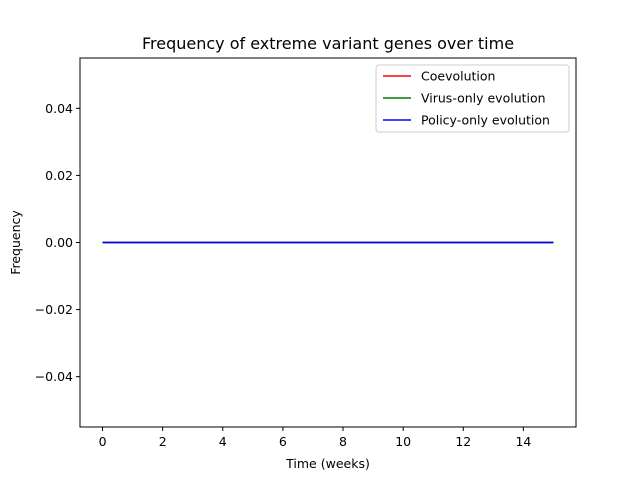 The height and width of the screenshot is (480, 640). Describe the element at coordinates (327, 463) in the screenshot. I see `x-axis-label: Time (weeks)` at that location.